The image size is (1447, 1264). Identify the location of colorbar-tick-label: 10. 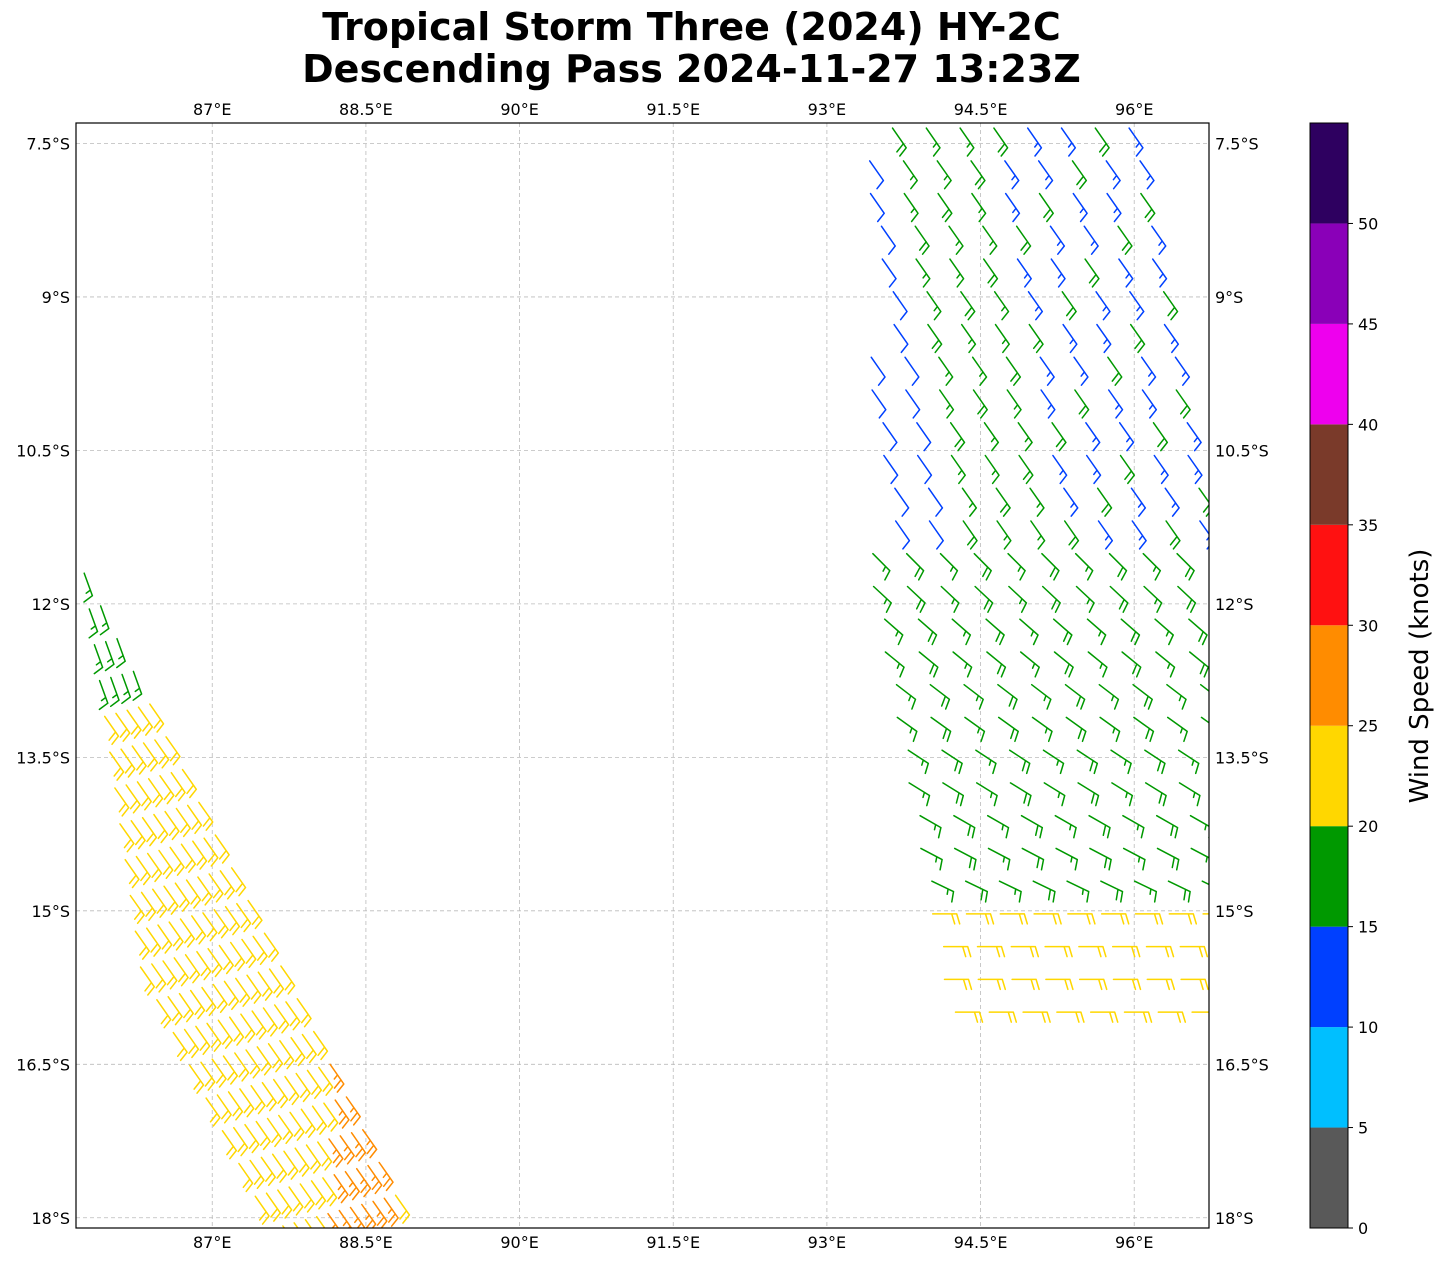
(1368, 1027).